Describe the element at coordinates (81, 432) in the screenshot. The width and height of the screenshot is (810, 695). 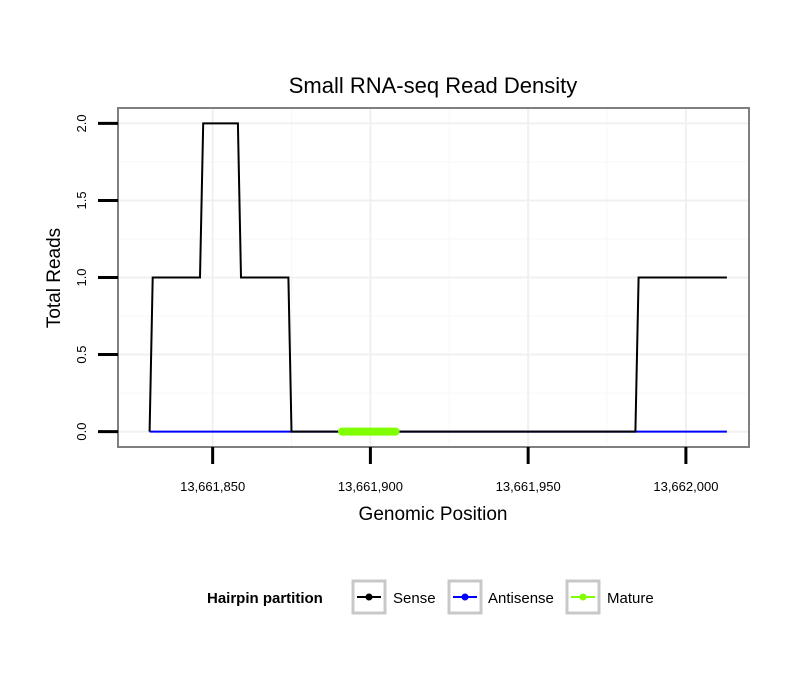
I see `y-tick-label: 0.0` at that location.